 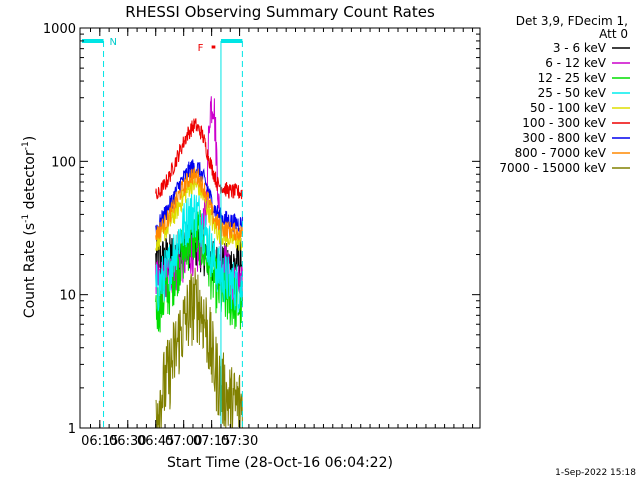 I want to click on y-axis-label-sup1: -1, so click(x=26, y=218).